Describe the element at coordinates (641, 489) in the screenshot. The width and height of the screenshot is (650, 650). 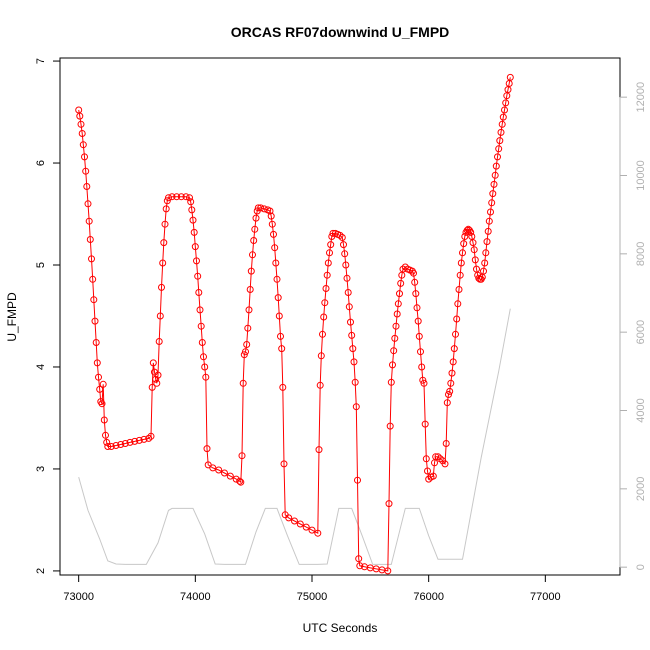
I see `y2-tick-label: 2000` at that location.